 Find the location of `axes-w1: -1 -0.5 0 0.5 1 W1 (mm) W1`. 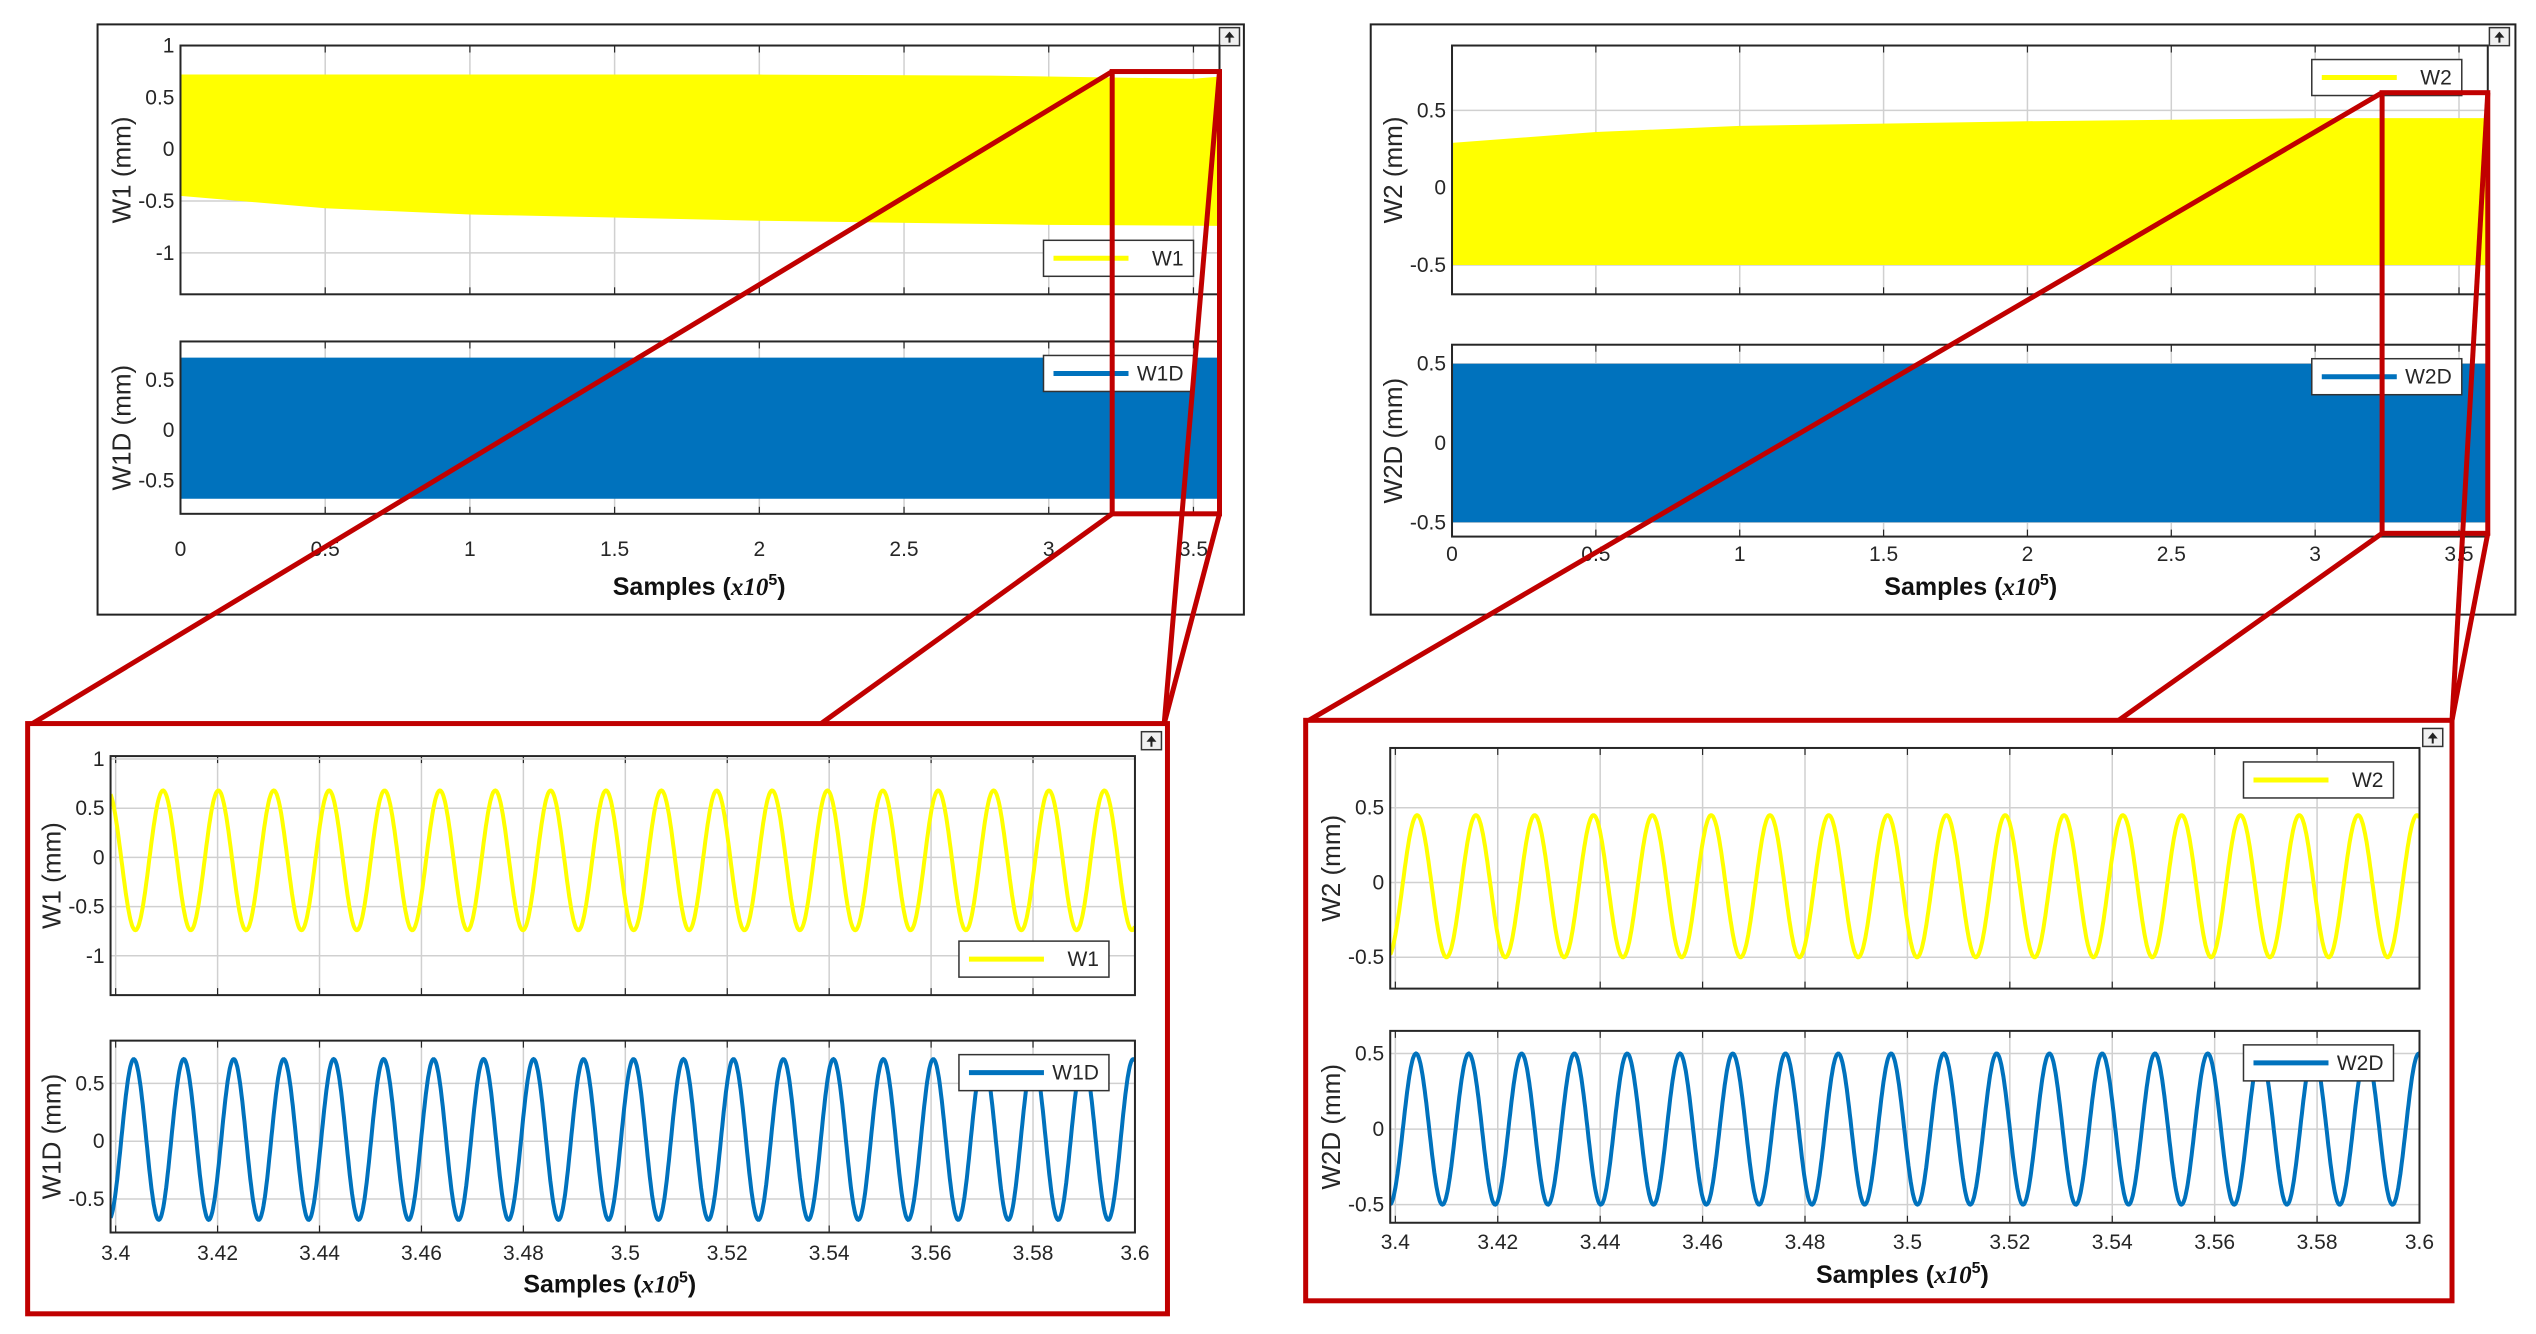

axes-w1: -1 -0.5 0 0.5 1 W1 (mm) W1 is located at coordinates (586, 872).